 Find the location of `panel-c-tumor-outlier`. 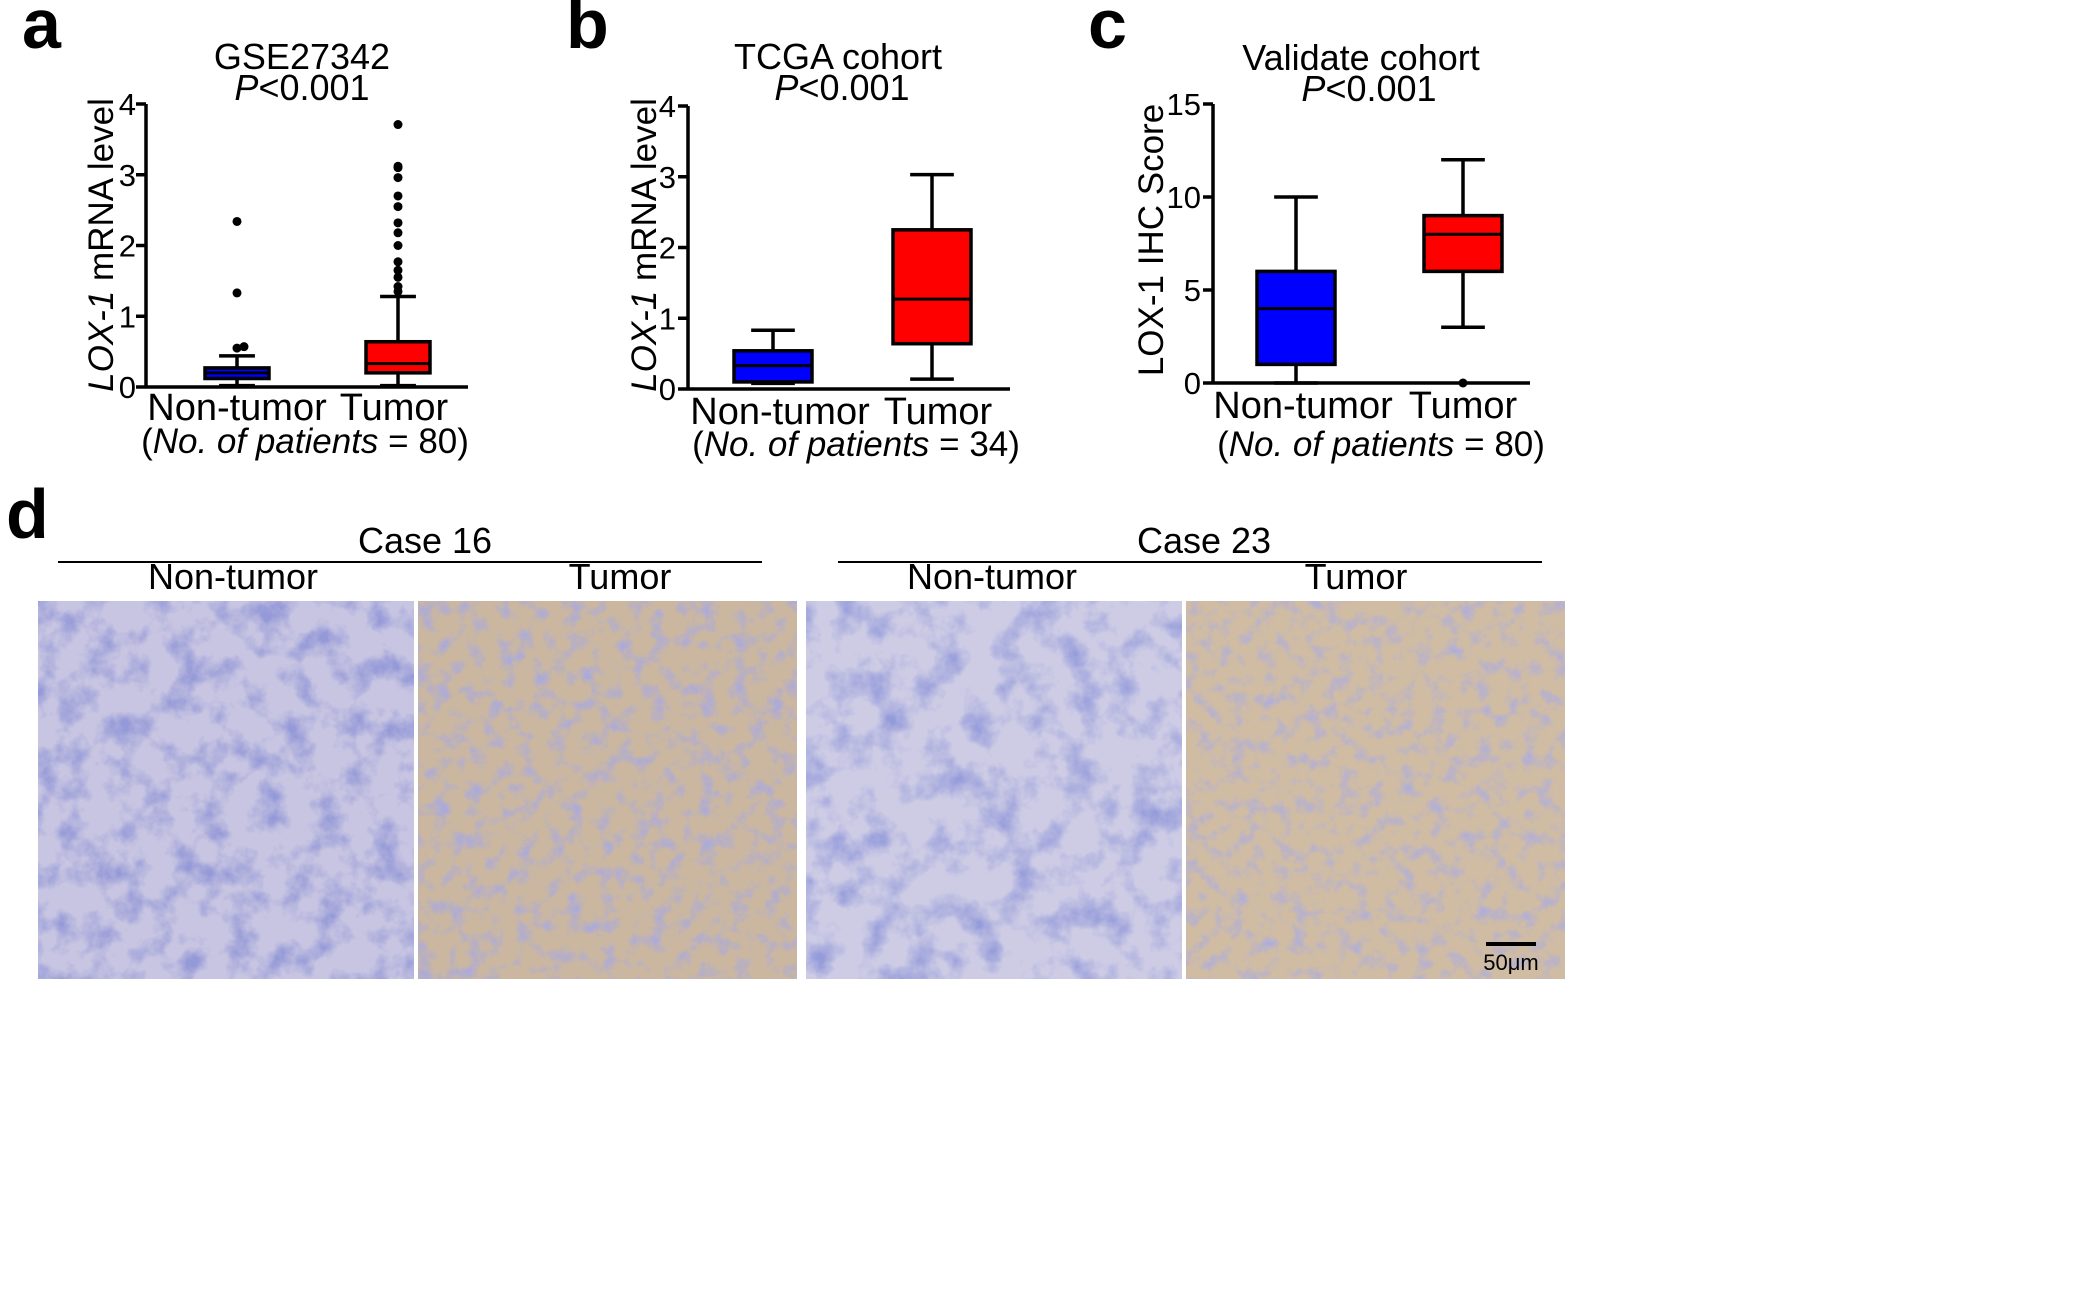

panel-c-tumor-outlier is located at coordinates (1463, 383).